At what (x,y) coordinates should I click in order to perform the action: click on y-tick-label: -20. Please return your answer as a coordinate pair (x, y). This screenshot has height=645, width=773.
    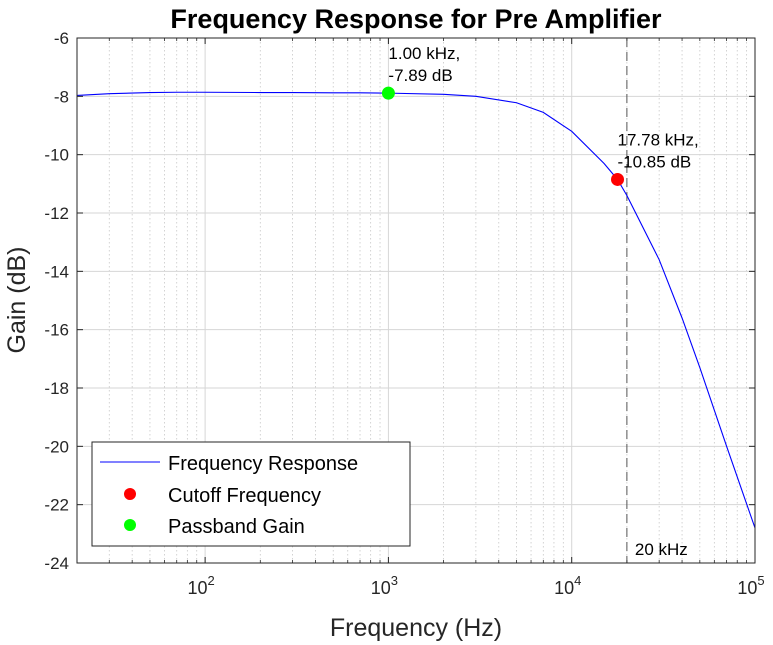
    Looking at the image, I should click on (56, 446).